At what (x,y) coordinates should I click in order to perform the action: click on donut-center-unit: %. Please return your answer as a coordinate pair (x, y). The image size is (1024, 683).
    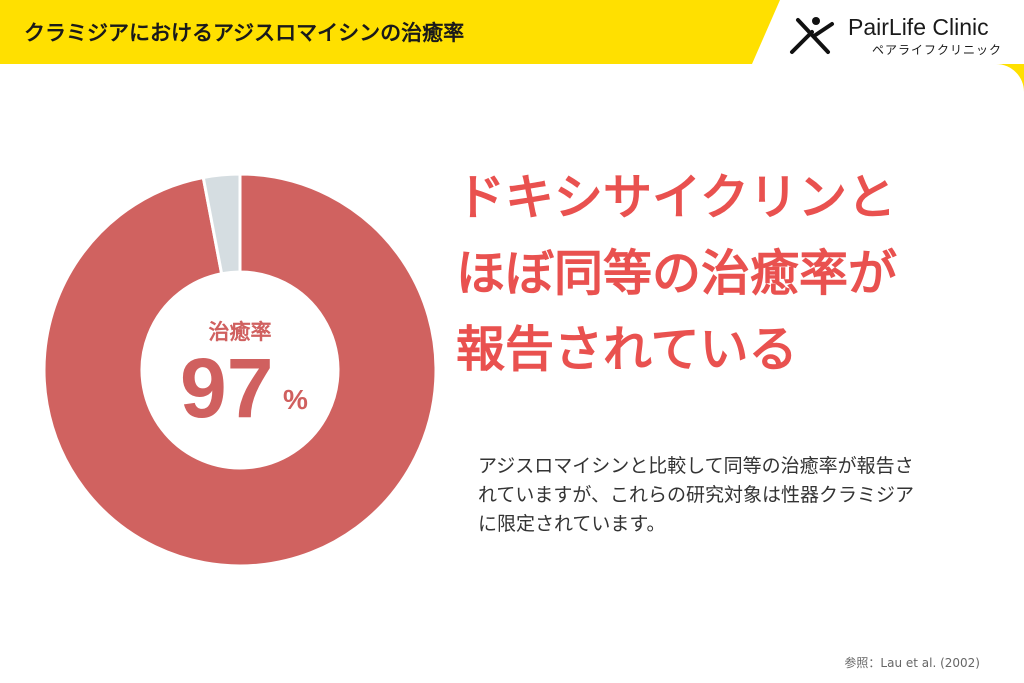
    Looking at the image, I should click on (295, 399).